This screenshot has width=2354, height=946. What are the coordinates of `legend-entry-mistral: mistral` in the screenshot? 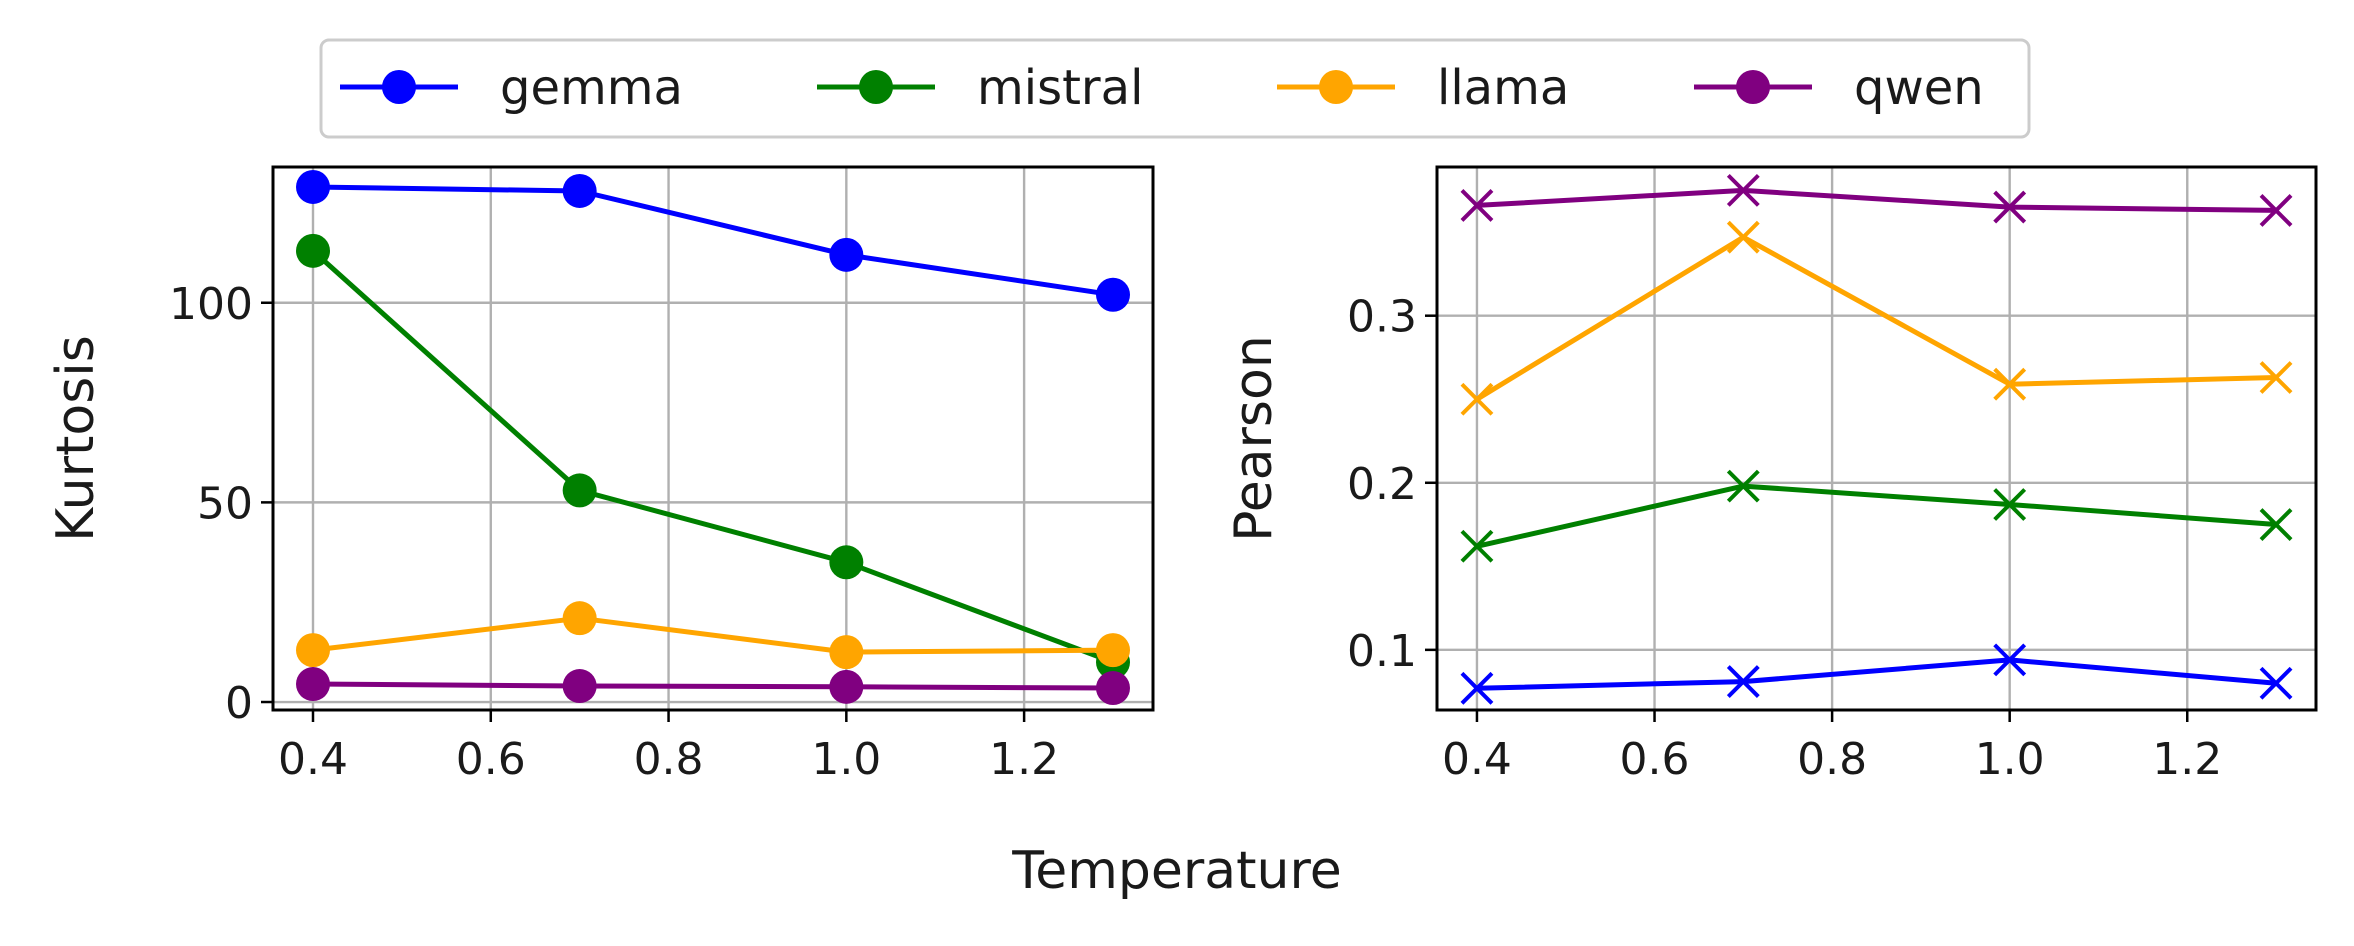 It's located at (980, 88).